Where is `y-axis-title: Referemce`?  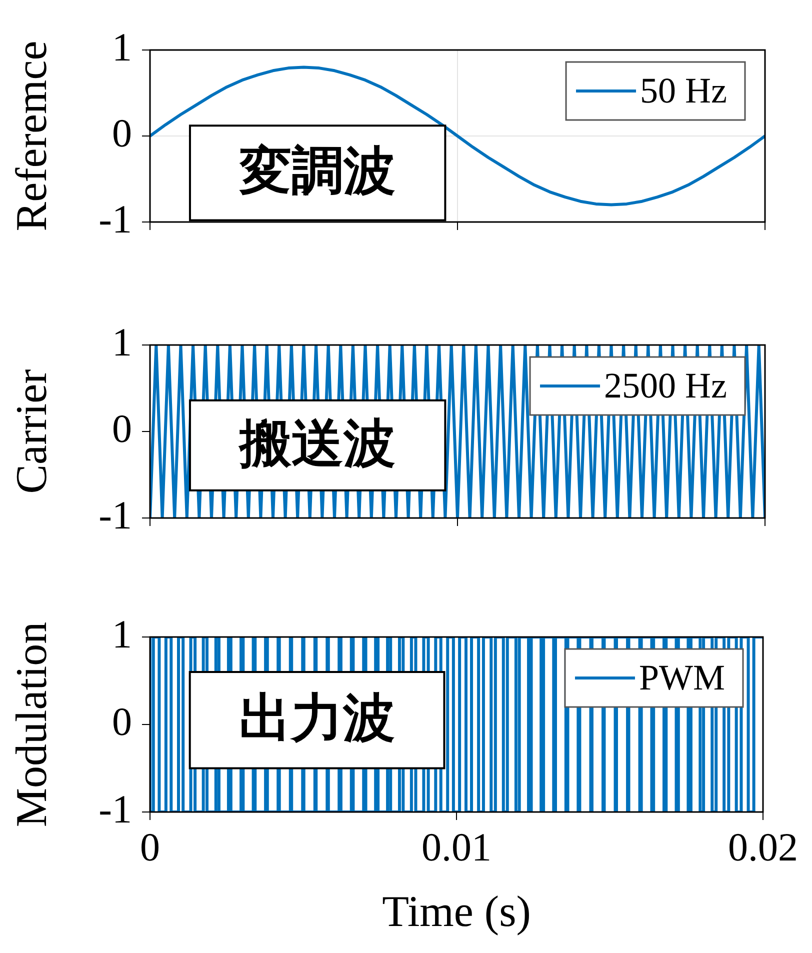 y-axis-title: Referemce is located at coordinates (31, 136).